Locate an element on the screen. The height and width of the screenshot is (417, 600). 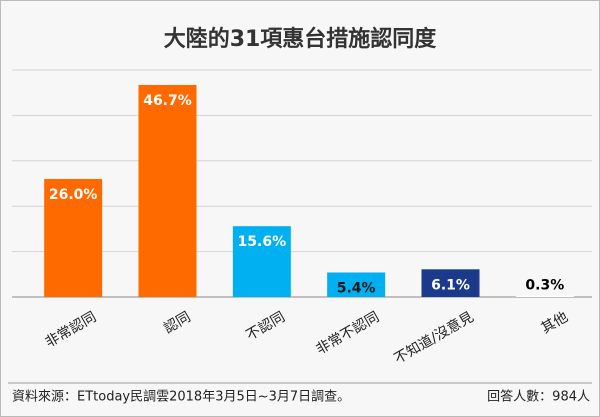
value-label: 6.1% is located at coordinates (450, 285).